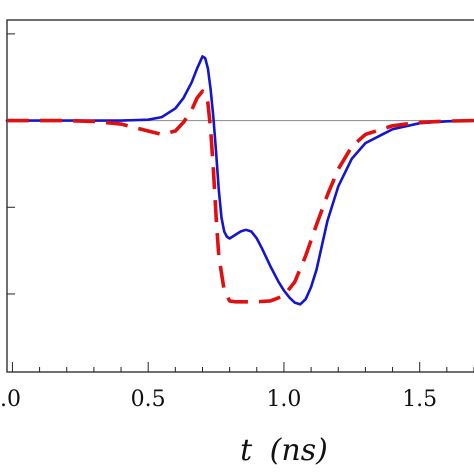 The width and height of the screenshot is (474, 474). Describe the element at coordinates (10, 399) in the screenshot. I see `x-tick-label: .0` at that location.